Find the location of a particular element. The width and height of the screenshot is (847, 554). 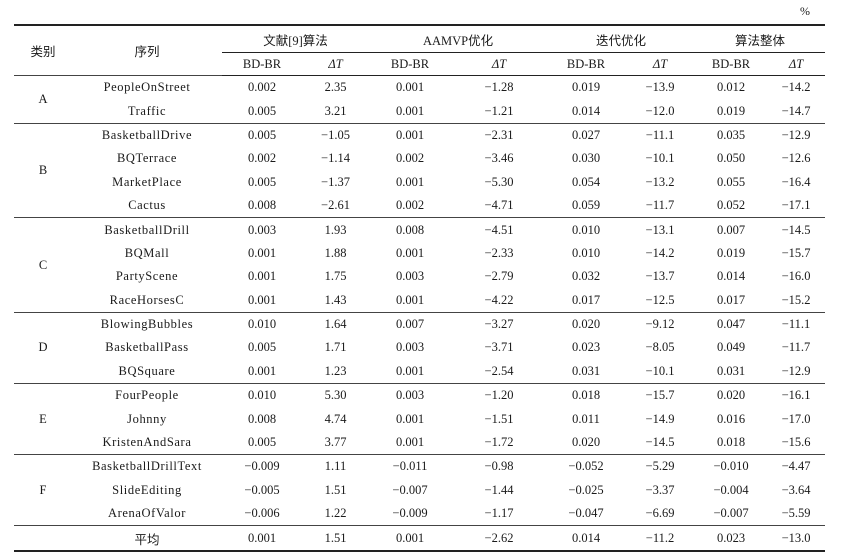

header-category: 类别 is located at coordinates (43, 50).